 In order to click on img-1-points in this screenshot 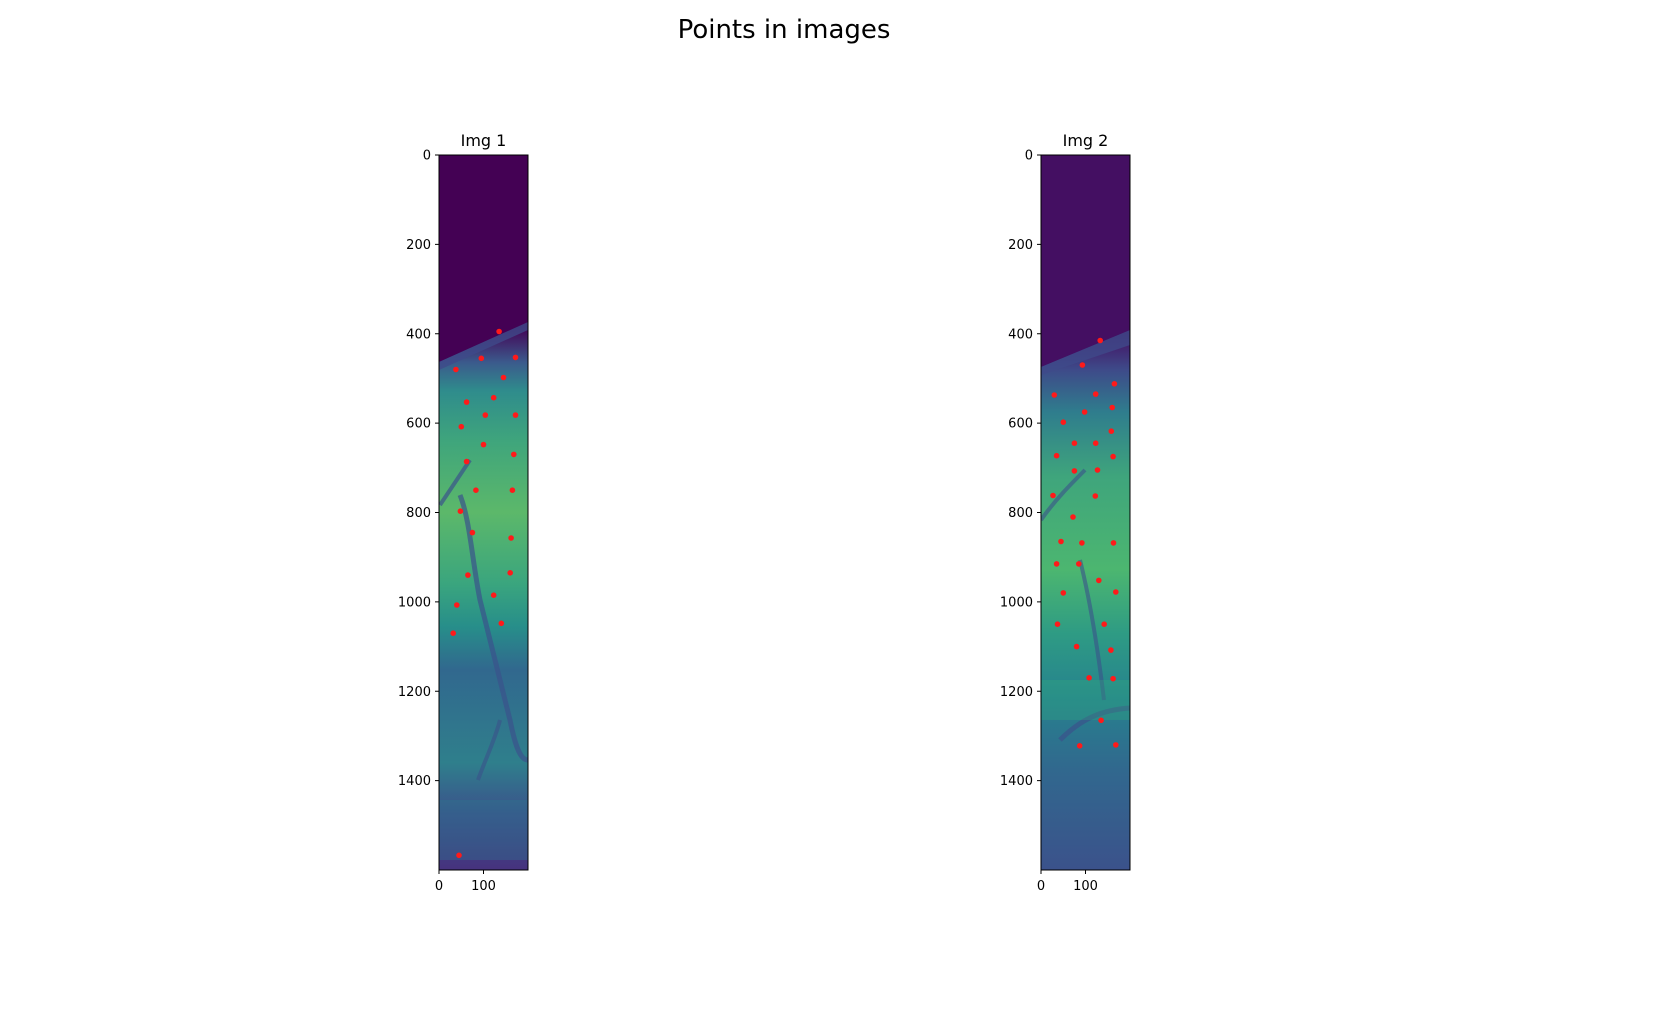, I will do `click(484, 593)`.